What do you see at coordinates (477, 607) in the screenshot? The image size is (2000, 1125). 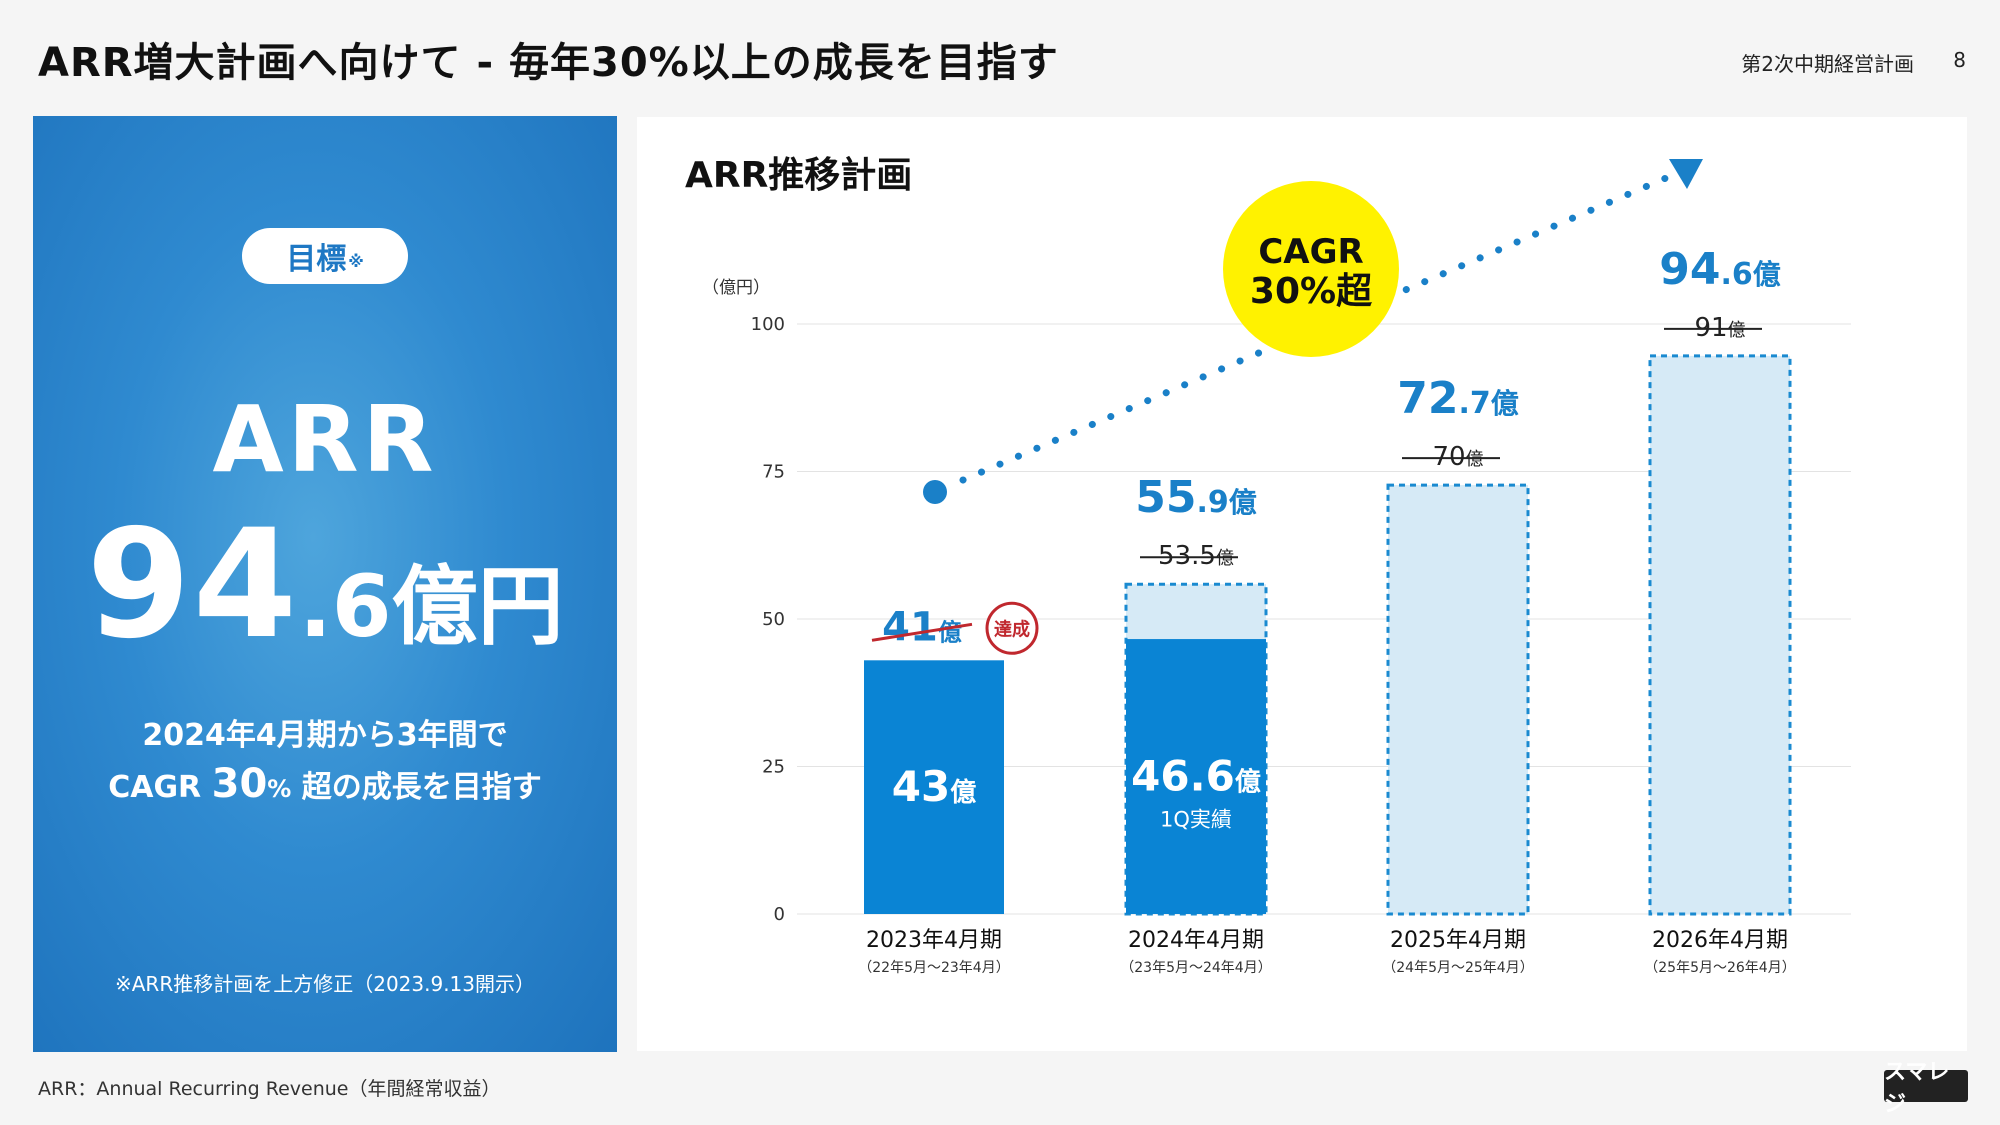 I see `goal-value-unit: 億円` at bounding box center [477, 607].